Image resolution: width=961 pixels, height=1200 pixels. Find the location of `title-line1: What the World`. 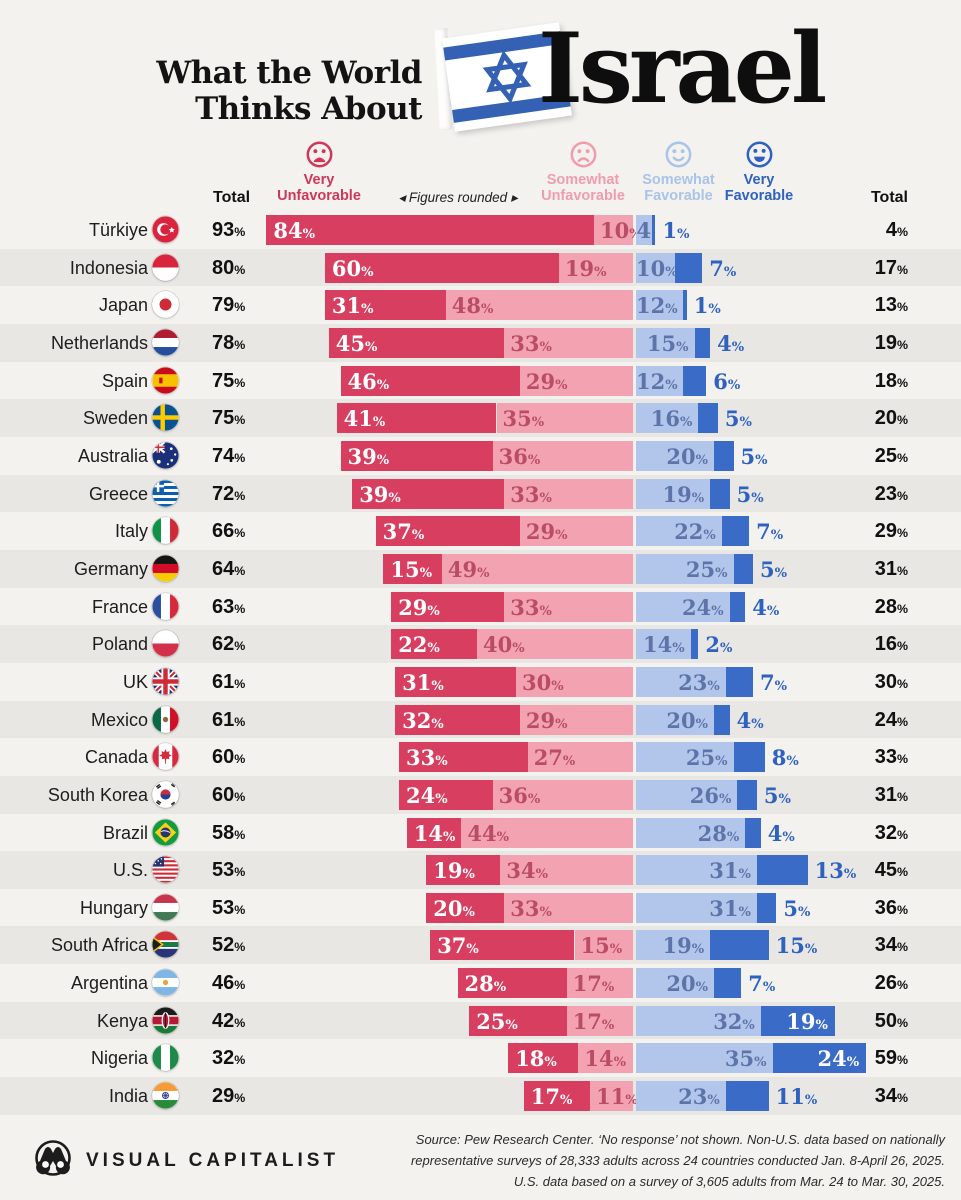

title-line1: What the World is located at coordinates (289, 73).